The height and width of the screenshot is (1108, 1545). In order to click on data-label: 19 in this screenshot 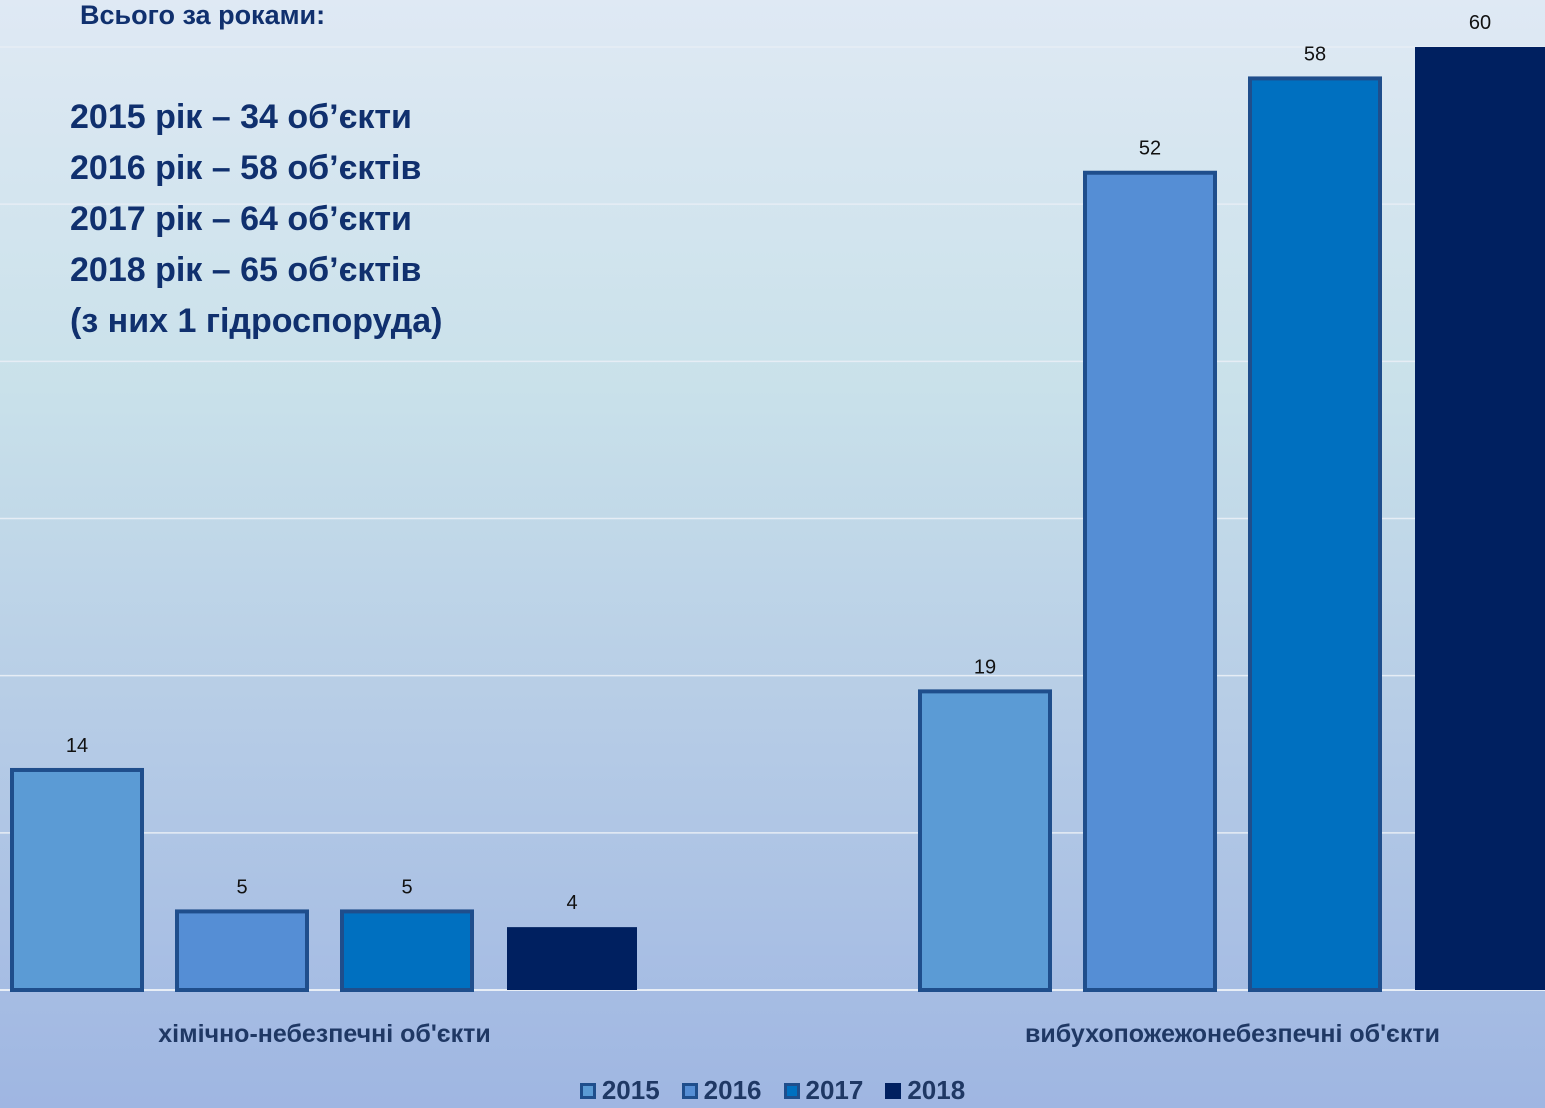, I will do `click(985, 667)`.